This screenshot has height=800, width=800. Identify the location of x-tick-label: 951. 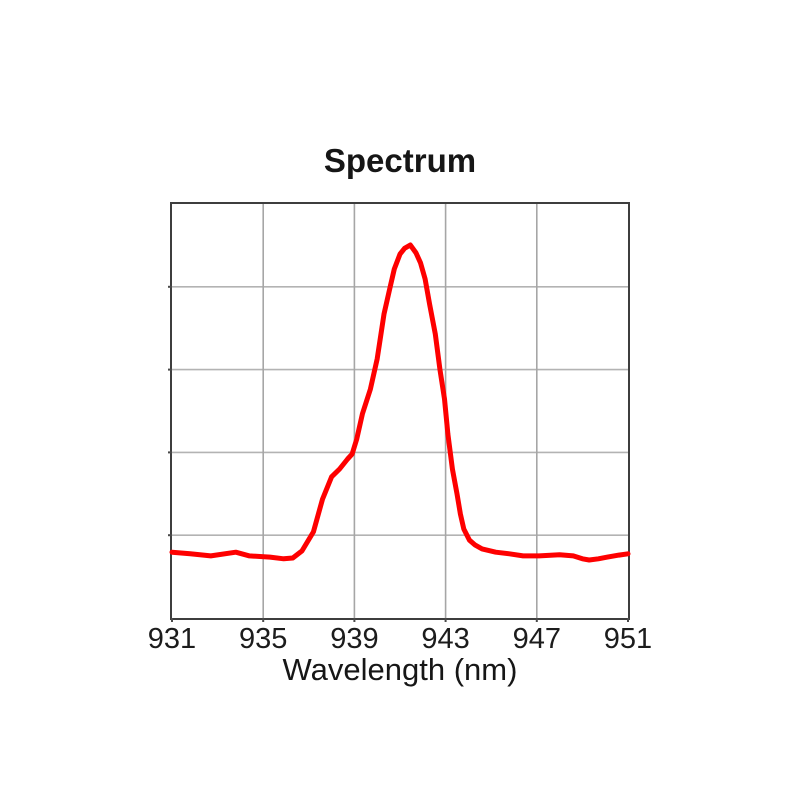
(628, 639).